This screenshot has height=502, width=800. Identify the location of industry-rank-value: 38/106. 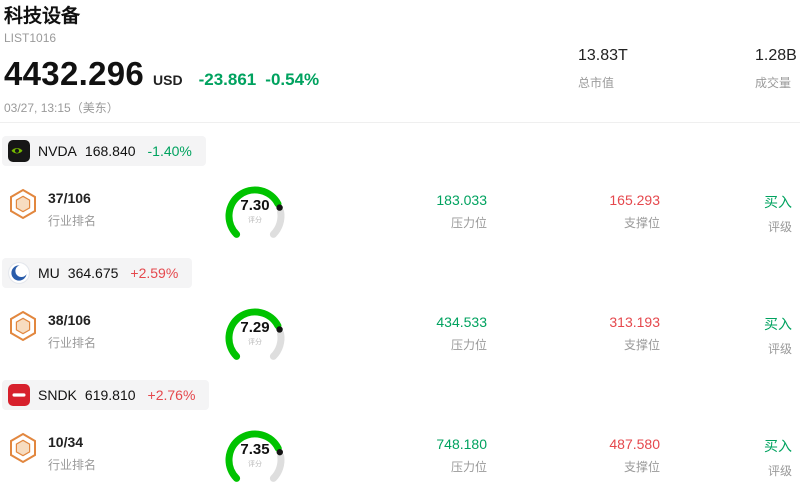
(69, 320).